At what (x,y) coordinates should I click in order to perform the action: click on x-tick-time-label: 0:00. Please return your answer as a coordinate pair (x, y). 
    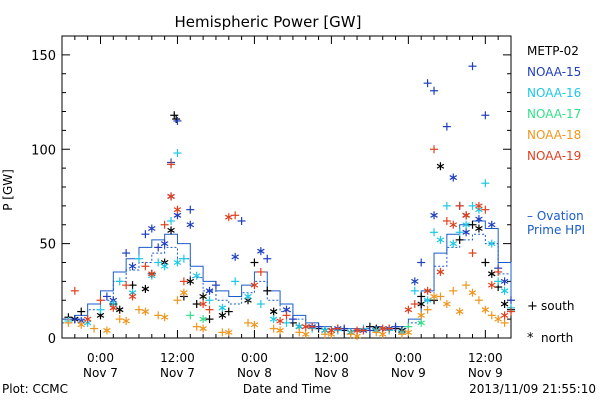
    Looking at the image, I should click on (254, 358).